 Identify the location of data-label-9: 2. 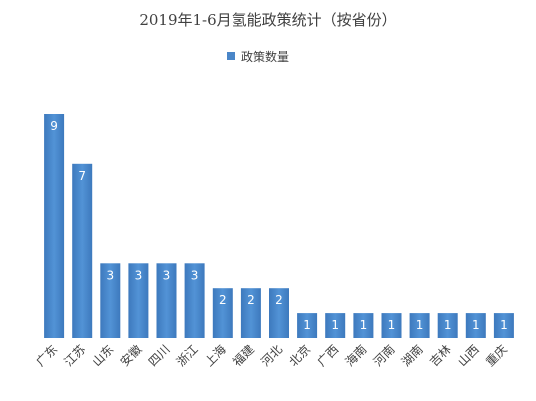
(279, 300).